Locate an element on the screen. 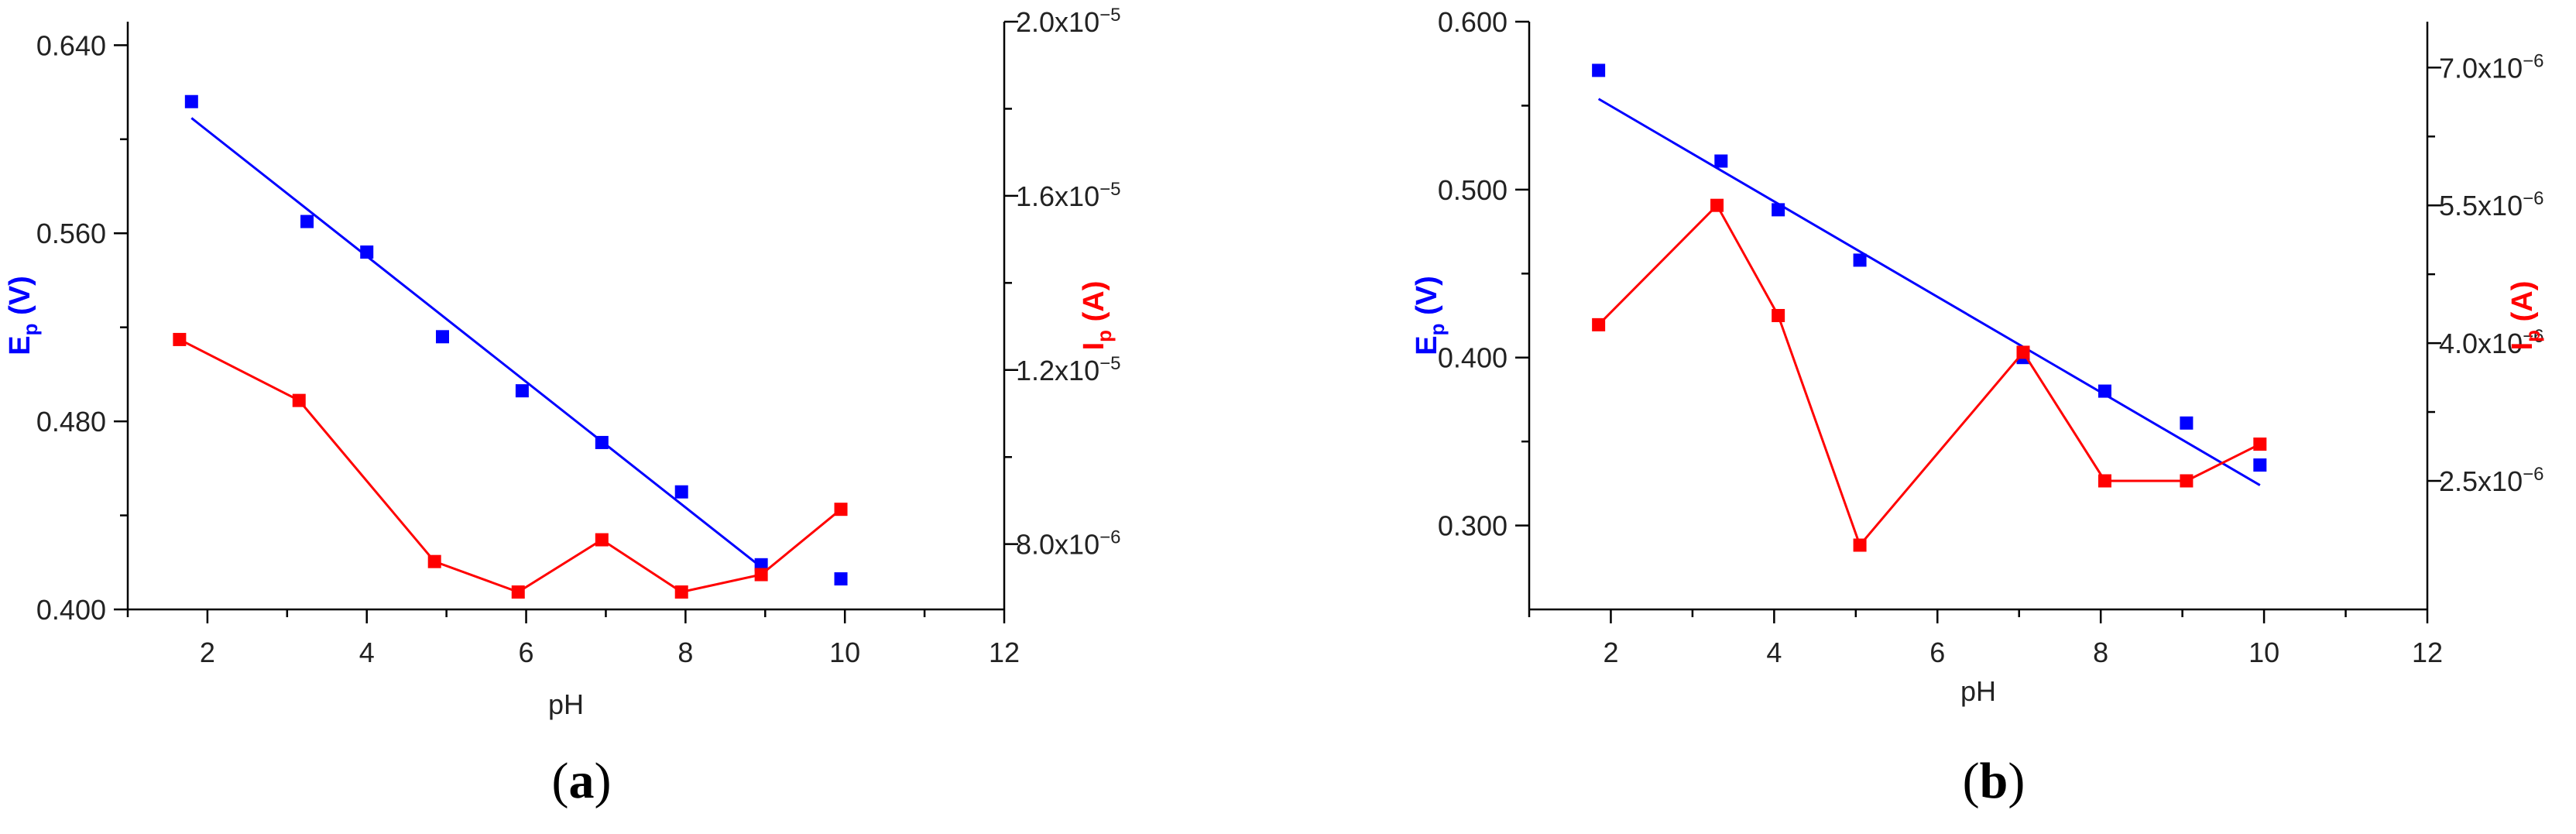 This screenshot has width=2576, height=834. y-left-tick-label: 0.560 is located at coordinates (71, 233).